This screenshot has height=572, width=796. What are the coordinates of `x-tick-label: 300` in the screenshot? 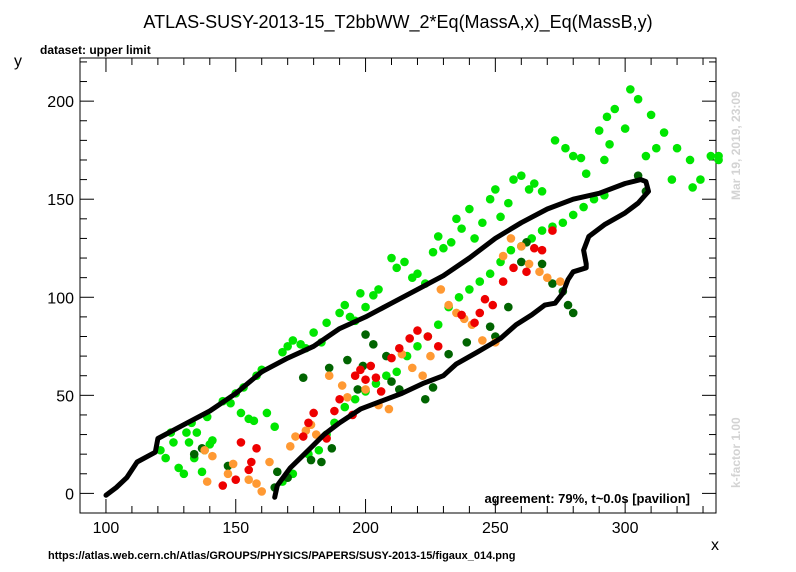 It's located at (625, 528).